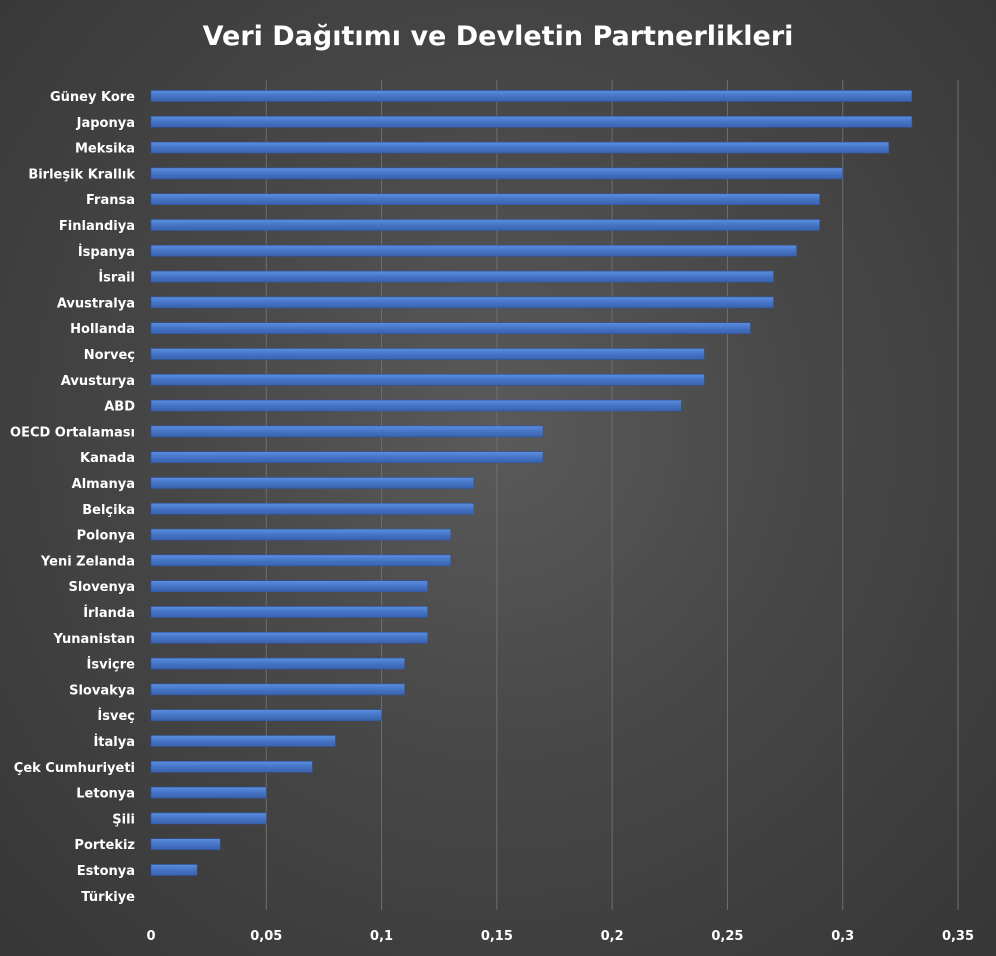 The image size is (996, 956). I want to click on x-tick-label: 0,2, so click(612, 936).